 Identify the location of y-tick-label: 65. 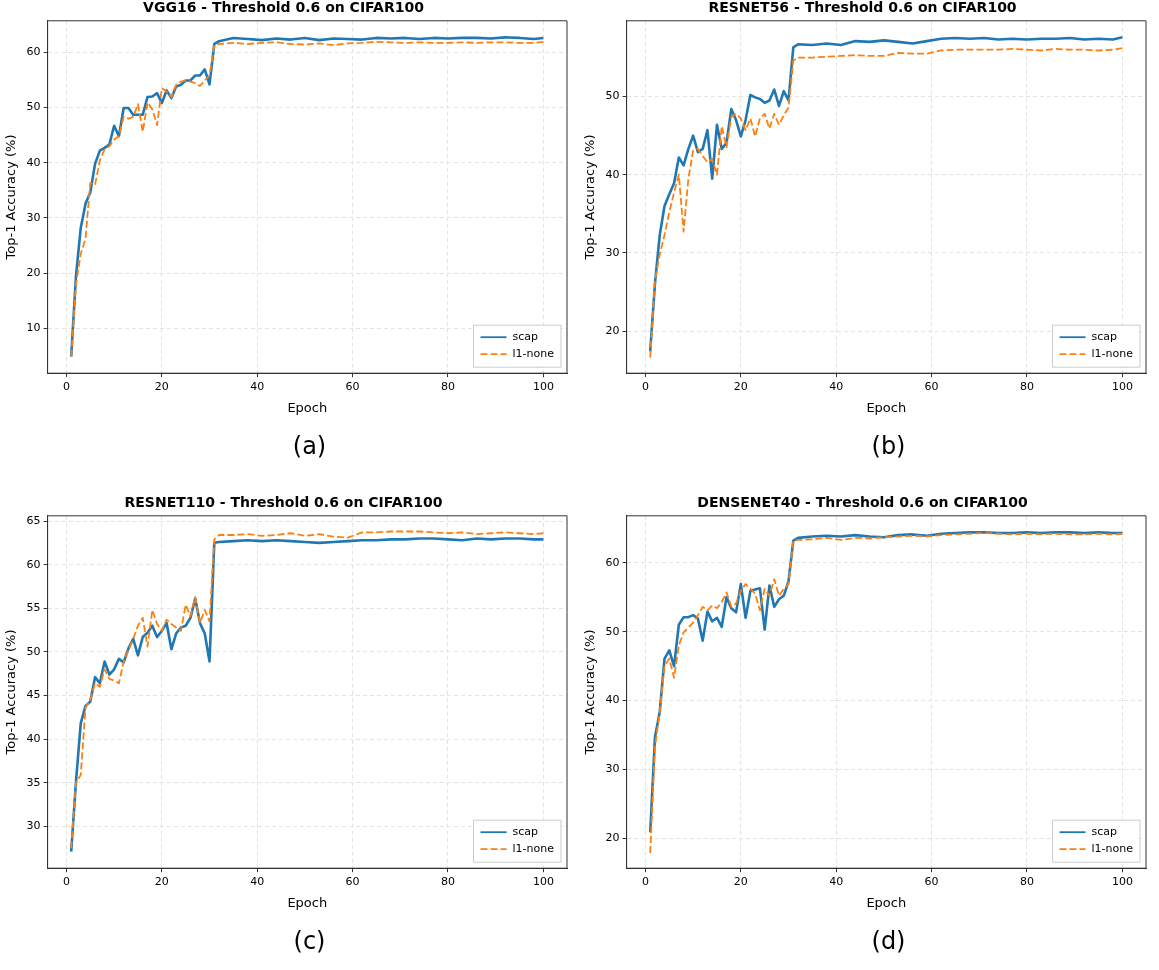
(33, 520).